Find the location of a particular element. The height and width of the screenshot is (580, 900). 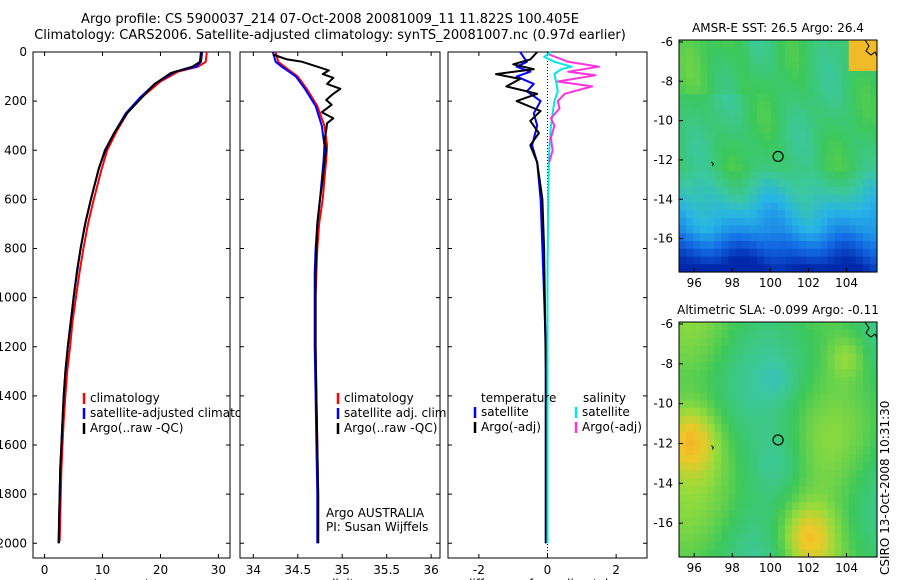

float-position-marker is located at coordinates (778, 440).